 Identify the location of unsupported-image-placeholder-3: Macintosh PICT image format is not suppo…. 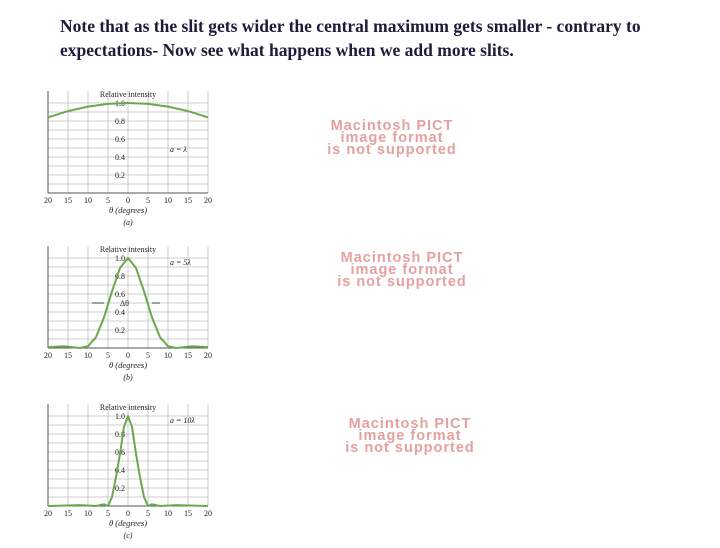
(410, 436).